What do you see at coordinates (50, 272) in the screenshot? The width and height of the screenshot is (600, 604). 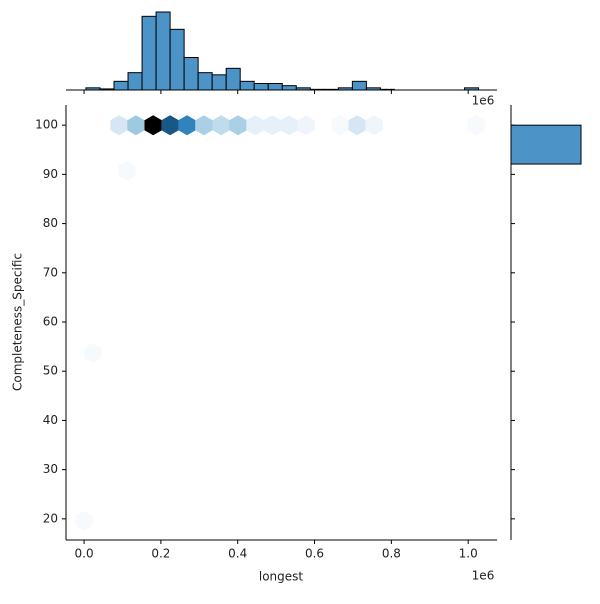 I see `y-tick-label: 70` at bounding box center [50, 272].